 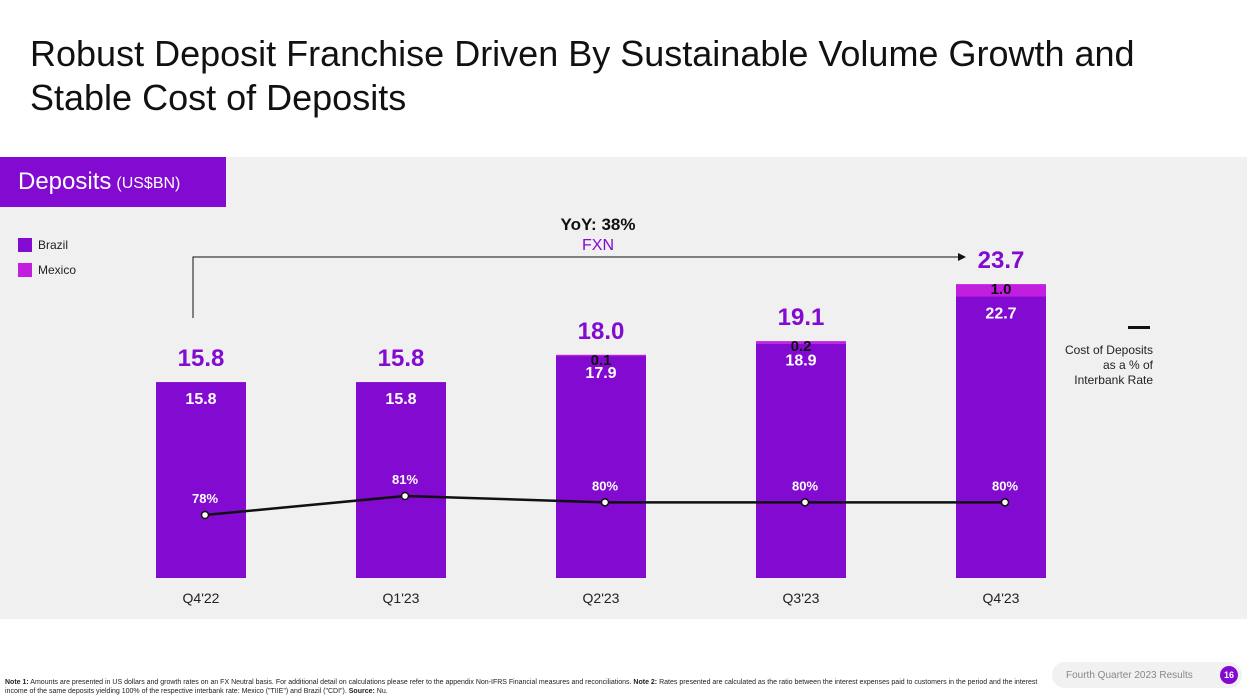 What do you see at coordinates (25, 244) in the screenshot?
I see `legend-swatch-brazil` at bounding box center [25, 244].